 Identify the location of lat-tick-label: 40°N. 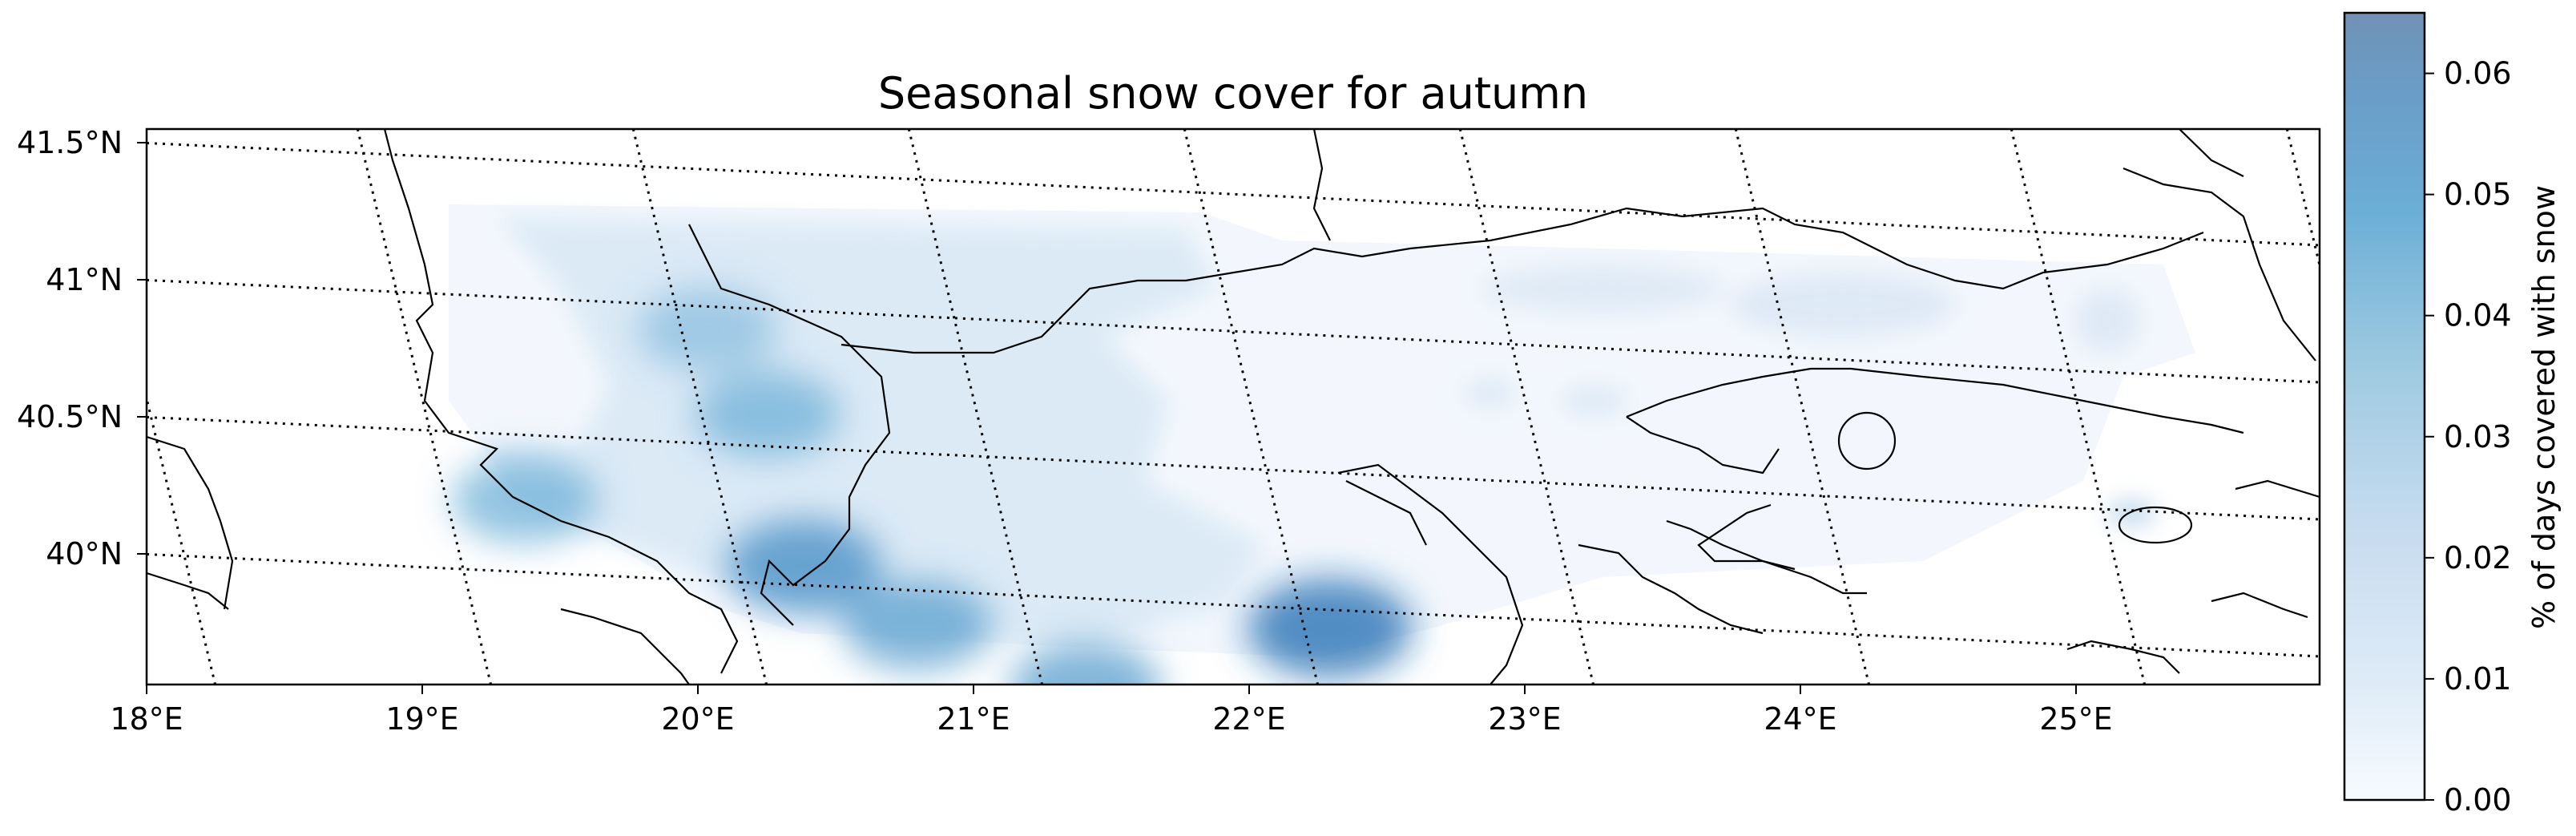
(84, 553).